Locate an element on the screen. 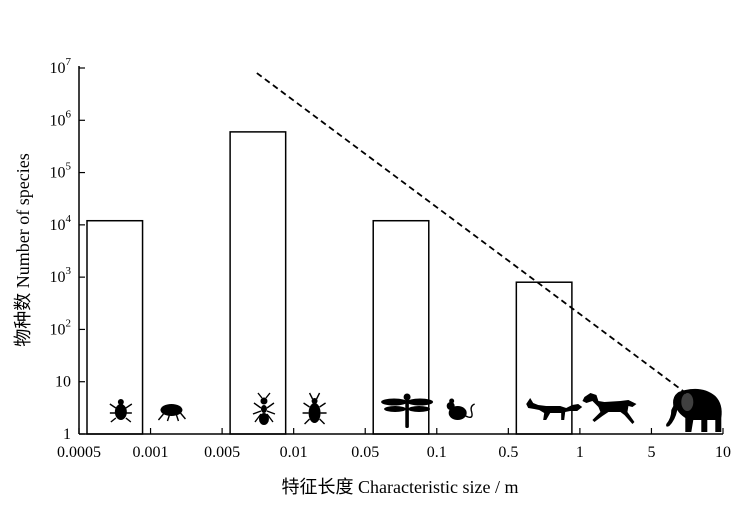 Image resolution: width=753 pixels, height=505 pixels. x-tick-label: 0.0005 is located at coordinates (79, 452).